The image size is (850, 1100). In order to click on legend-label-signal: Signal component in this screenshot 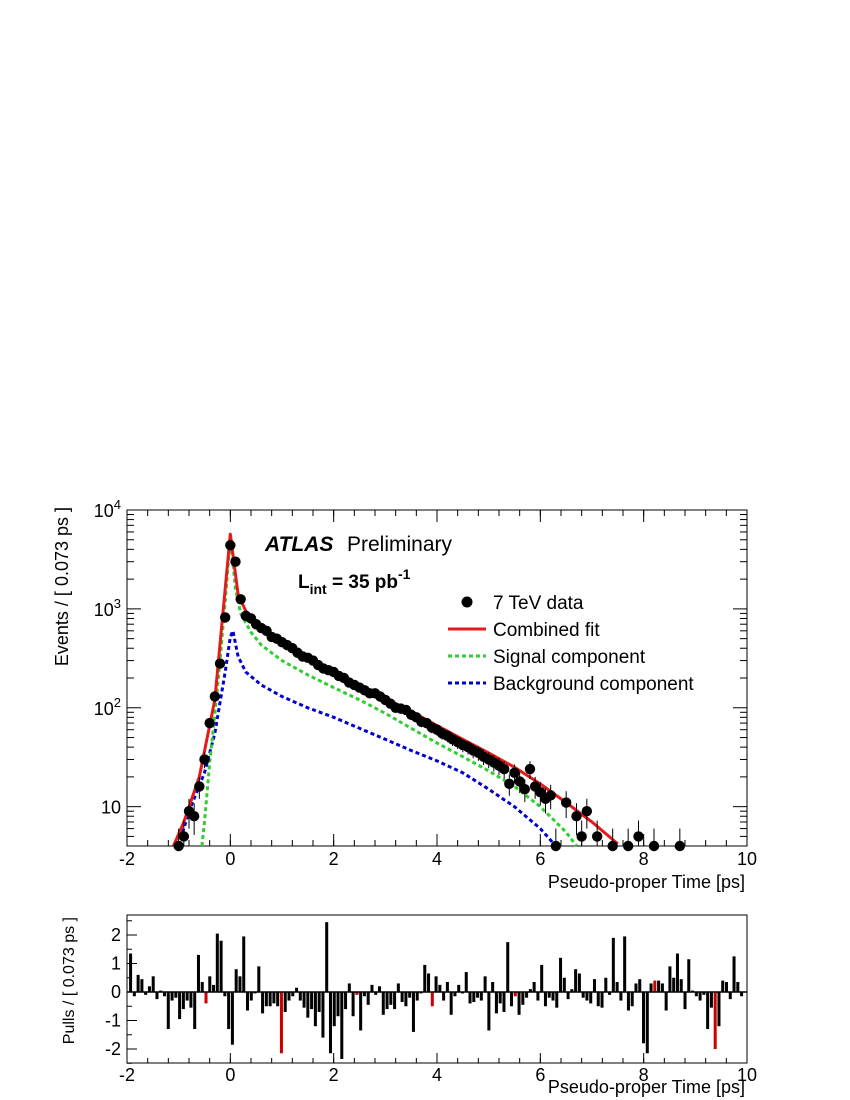, I will do `click(569, 657)`.